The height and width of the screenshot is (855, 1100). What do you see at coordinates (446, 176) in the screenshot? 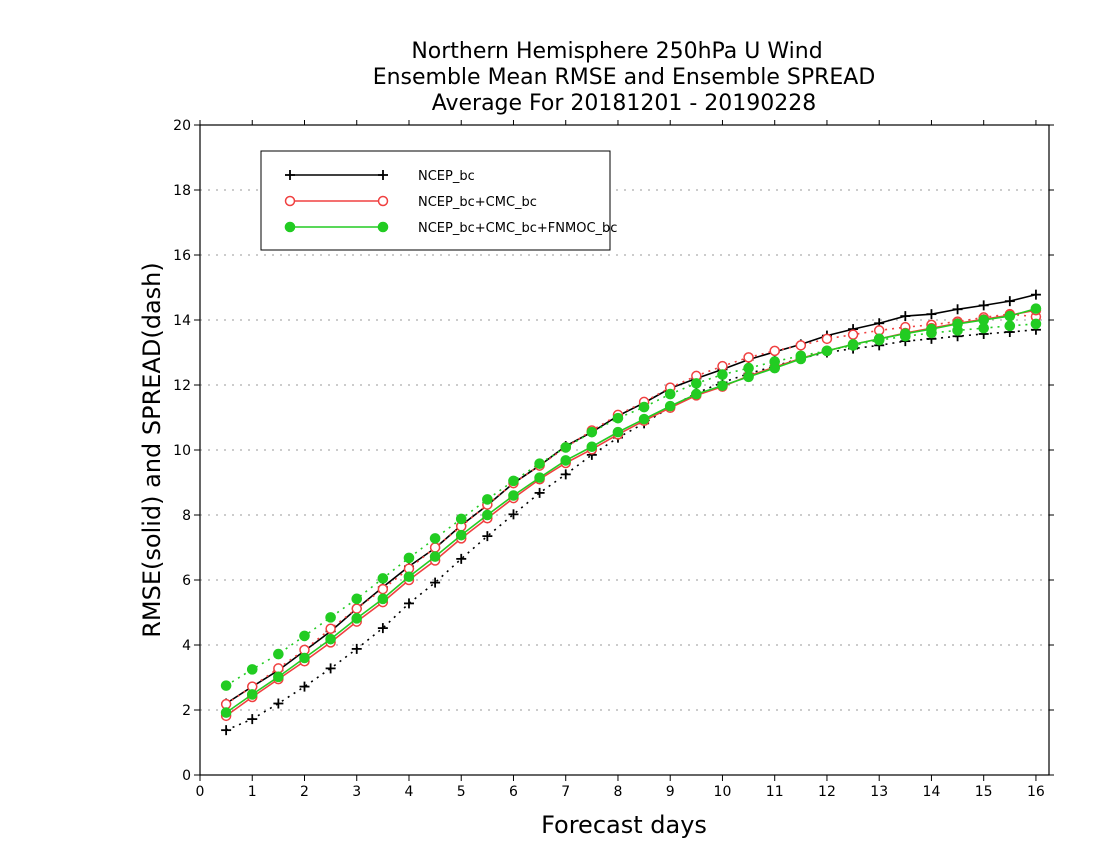
I see `legend-label: NCEP_bc` at bounding box center [446, 176].